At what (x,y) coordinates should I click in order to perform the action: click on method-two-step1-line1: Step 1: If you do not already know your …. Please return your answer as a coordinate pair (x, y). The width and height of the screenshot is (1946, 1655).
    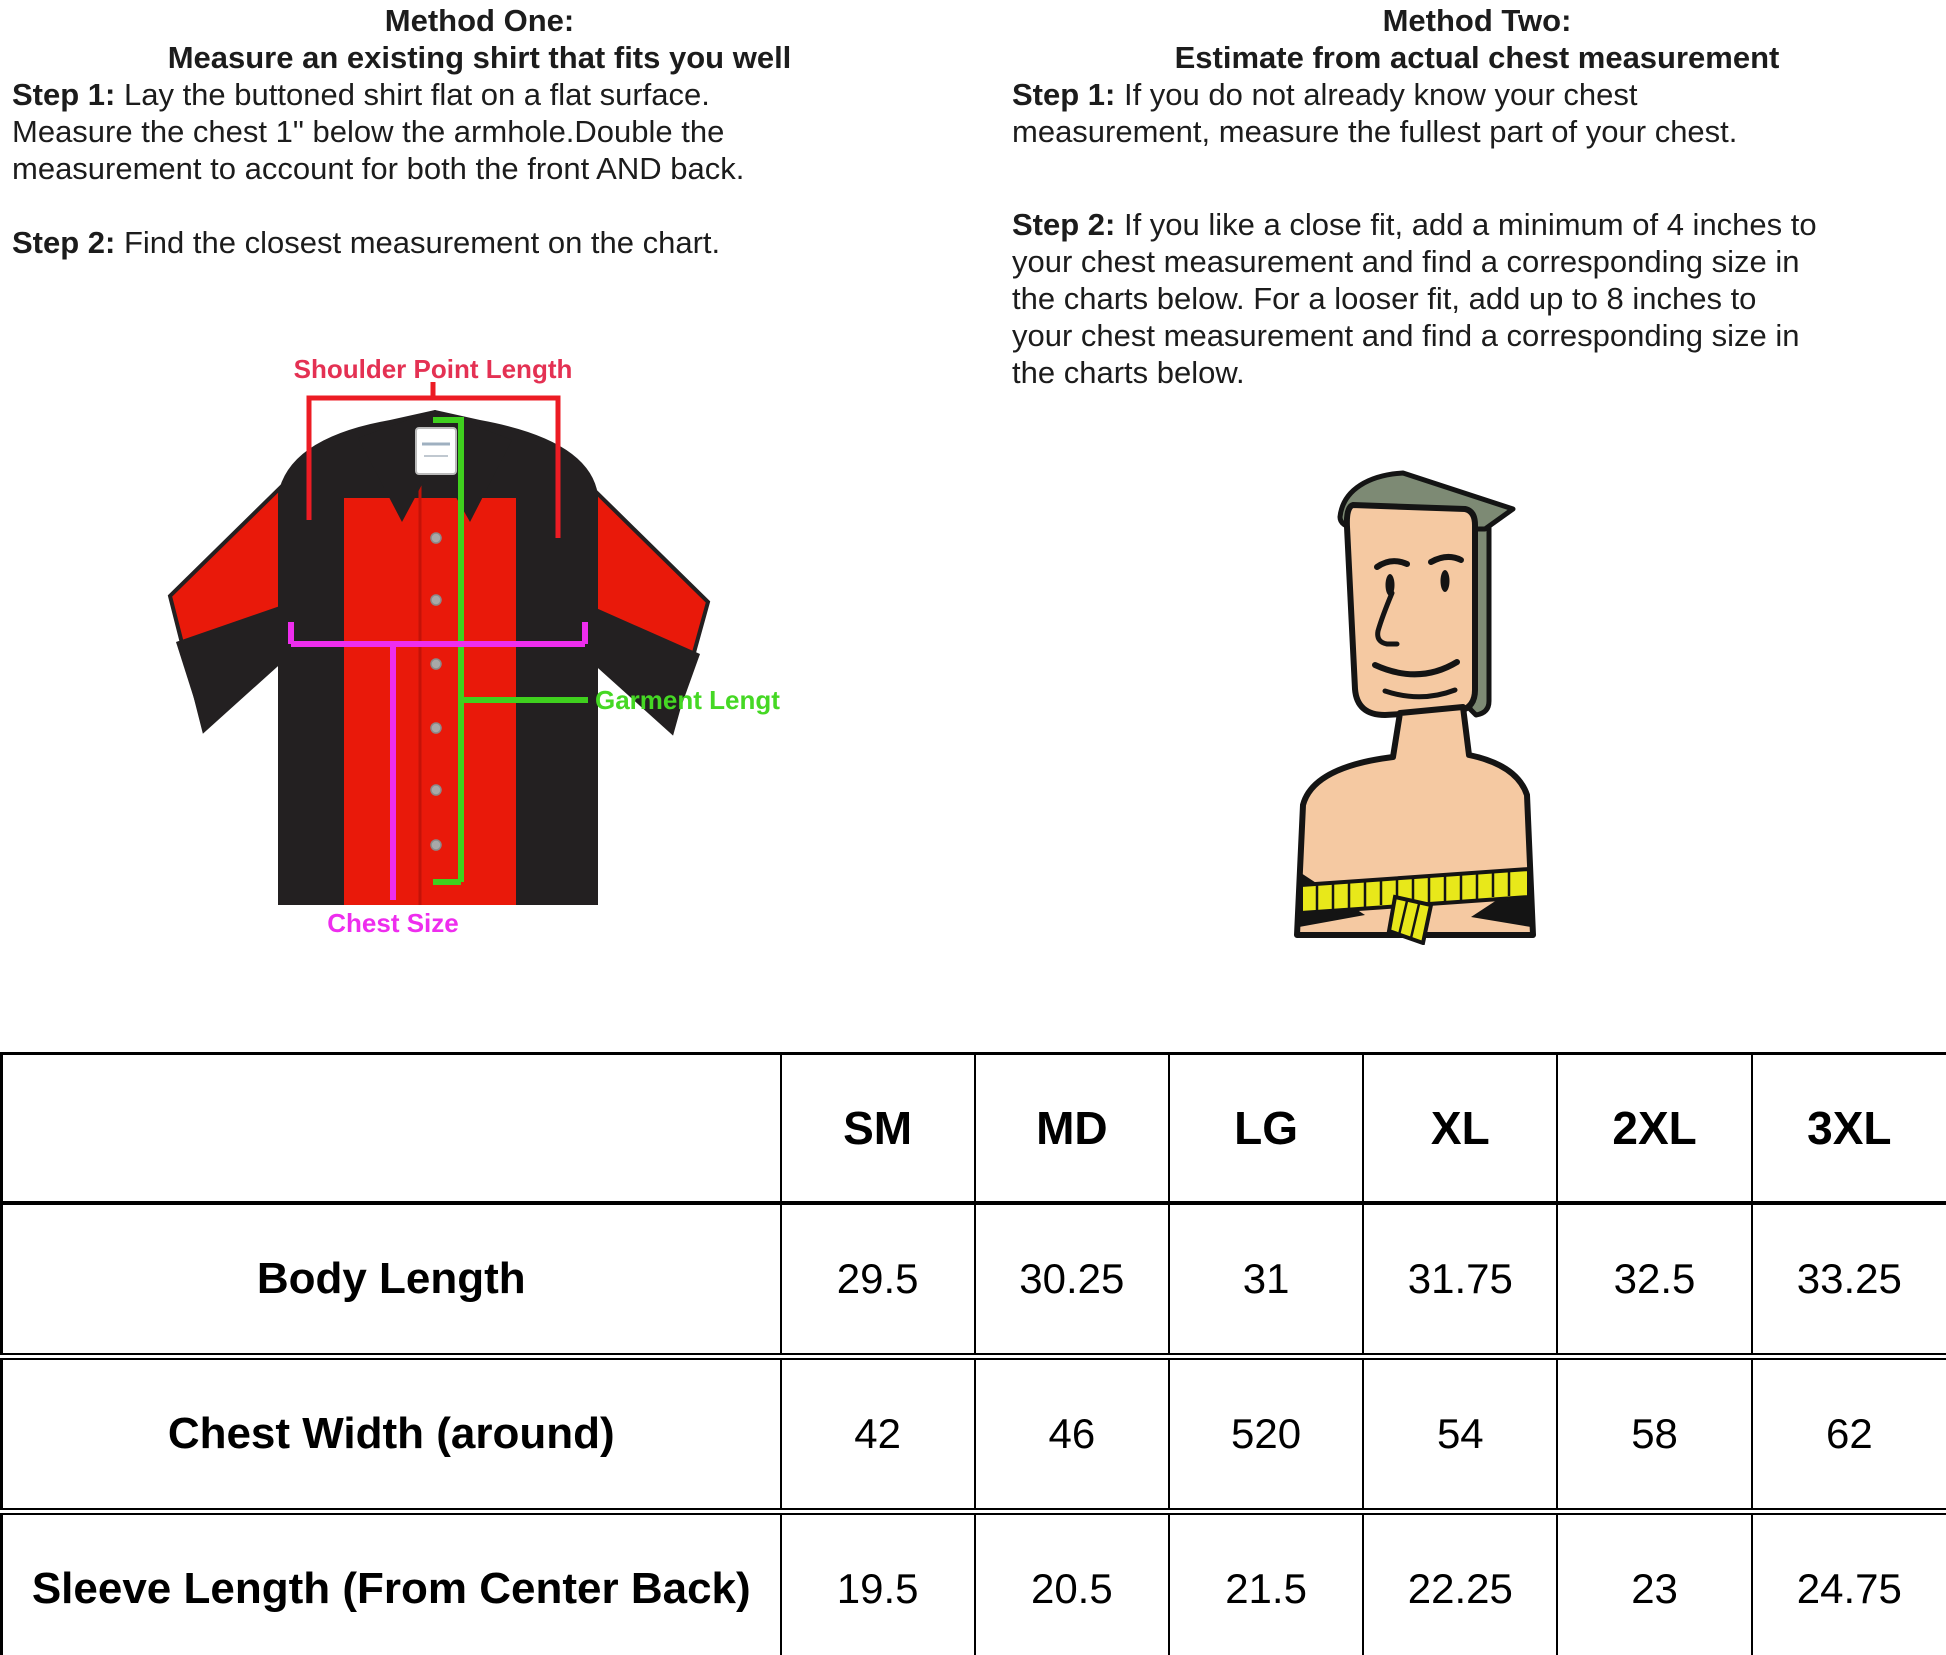
    Looking at the image, I should click on (1325, 94).